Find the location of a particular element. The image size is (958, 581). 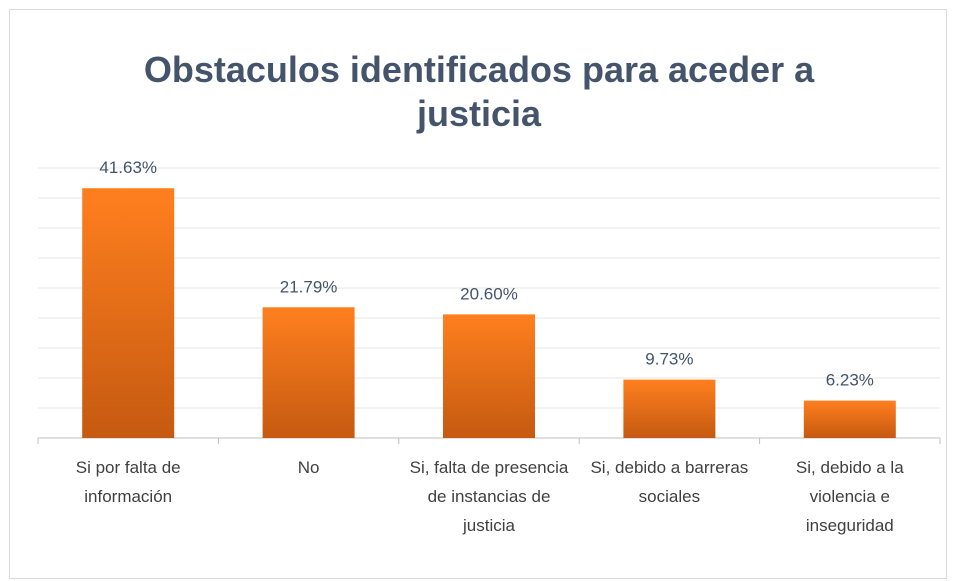

data-label: 6.23% is located at coordinates (850, 380).